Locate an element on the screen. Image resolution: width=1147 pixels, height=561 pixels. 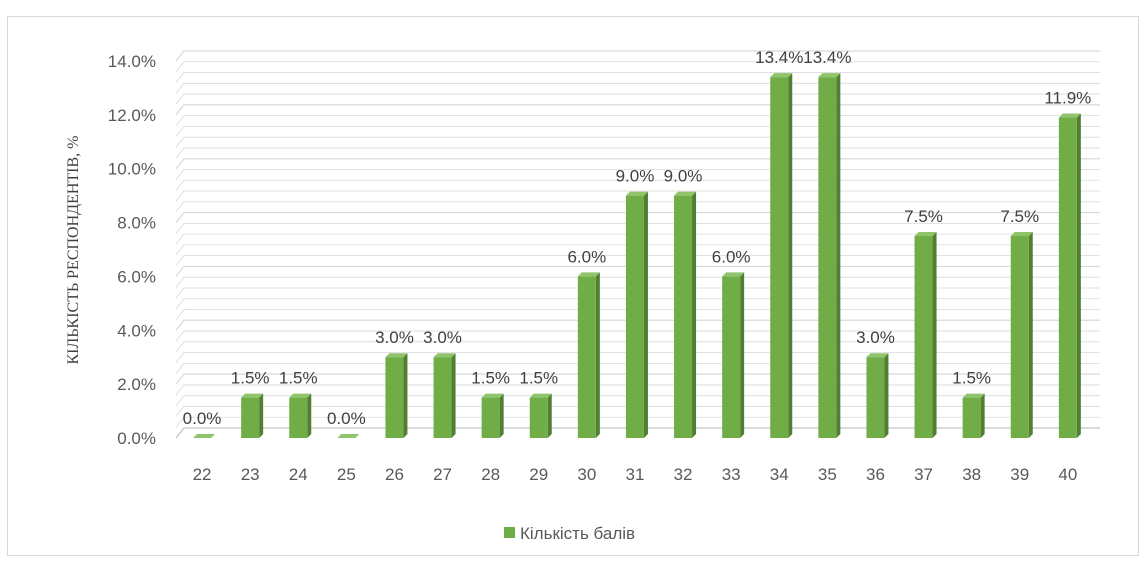
x-axis-ticks: 22 23 24 25 26 27 28 29 30 31 32 33 34 35 36 37 38 39 40 is located at coordinates (635, 474).